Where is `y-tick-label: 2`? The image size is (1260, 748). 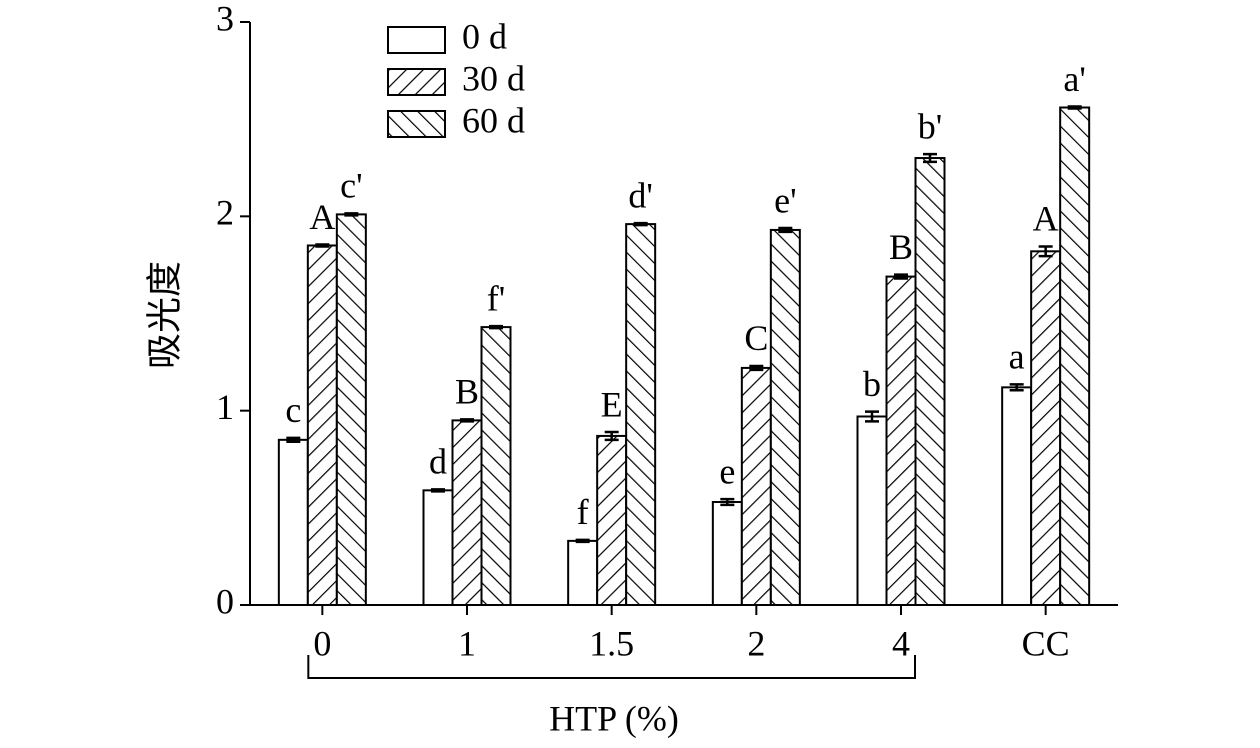
y-tick-label: 2 is located at coordinates (225, 213).